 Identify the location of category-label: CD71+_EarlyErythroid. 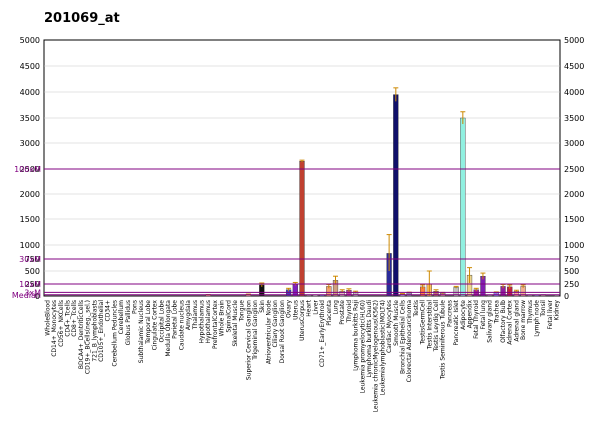
(322, 333).